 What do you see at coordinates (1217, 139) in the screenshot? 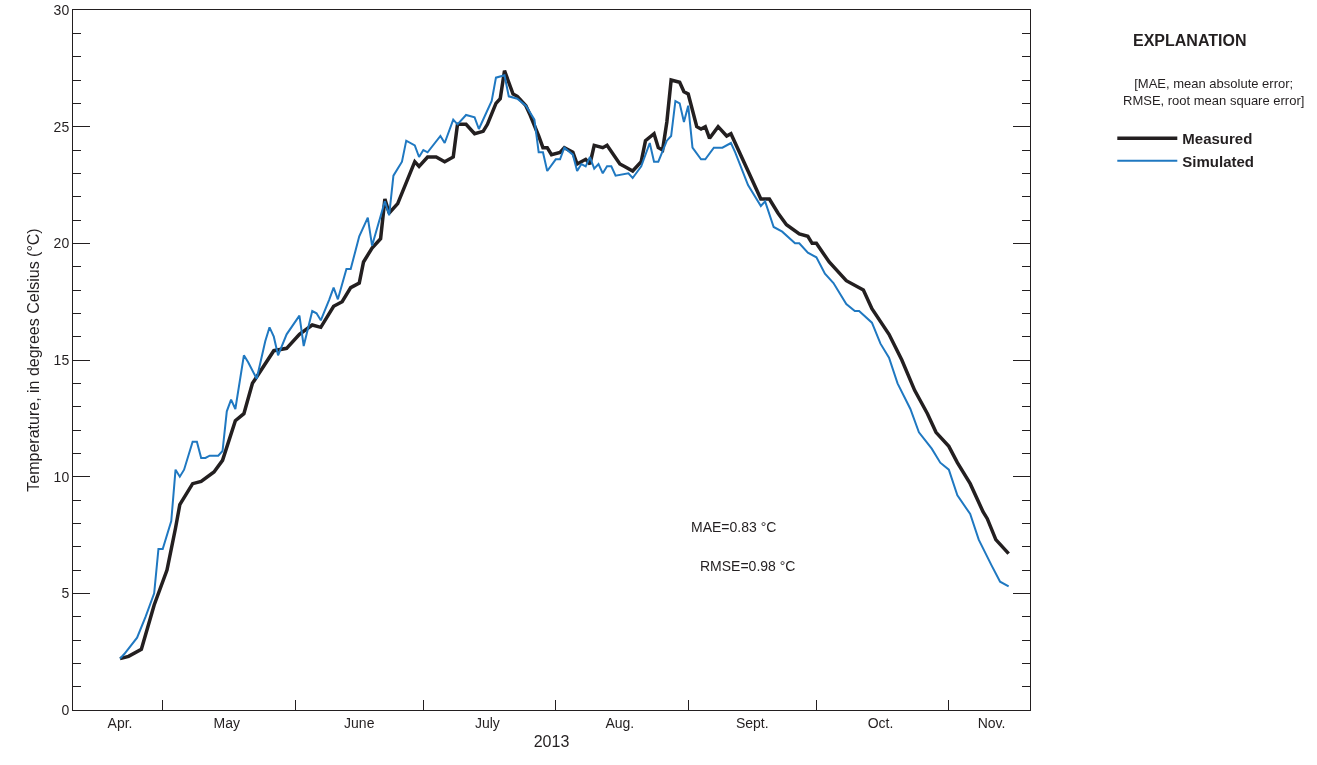
I see `legend-label: Measured` at bounding box center [1217, 139].